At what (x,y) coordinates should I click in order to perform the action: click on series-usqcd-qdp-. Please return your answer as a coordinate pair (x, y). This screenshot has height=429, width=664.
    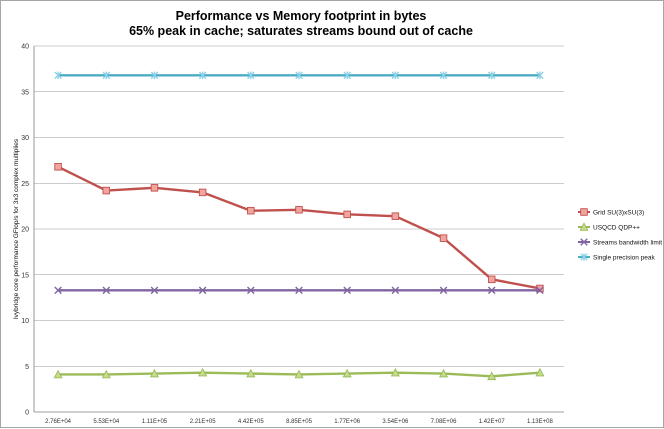
    Looking at the image, I should click on (299, 374).